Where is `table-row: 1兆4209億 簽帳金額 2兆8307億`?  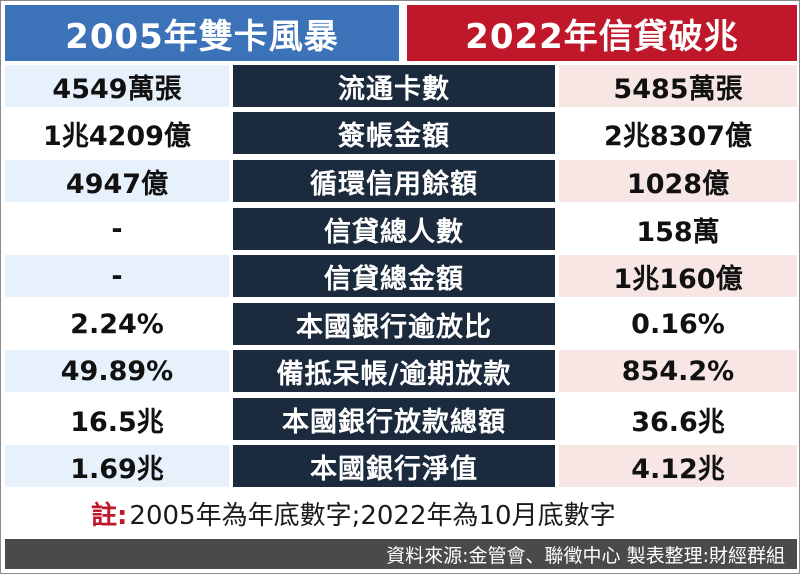 table-row: 1兆4209億 簽帳金額 2兆8307億 is located at coordinates (401, 133).